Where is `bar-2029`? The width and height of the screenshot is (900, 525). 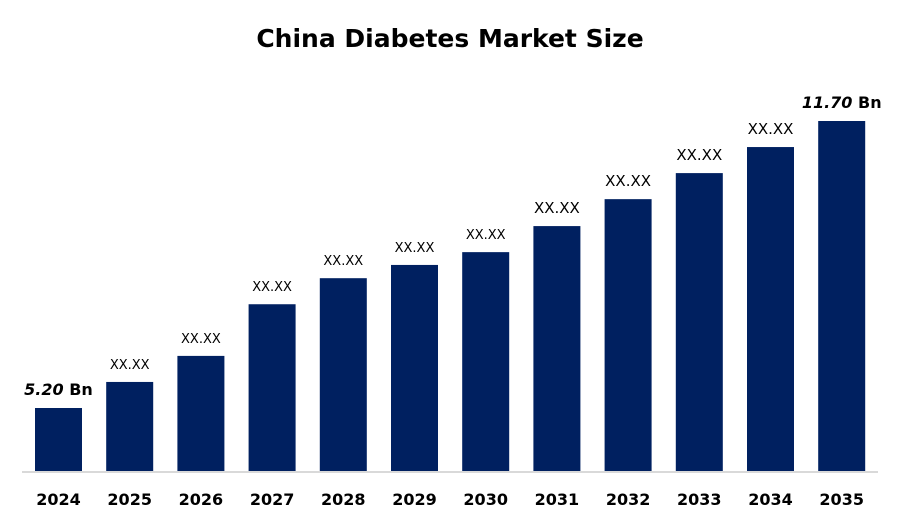 bar-2029 is located at coordinates (414, 367).